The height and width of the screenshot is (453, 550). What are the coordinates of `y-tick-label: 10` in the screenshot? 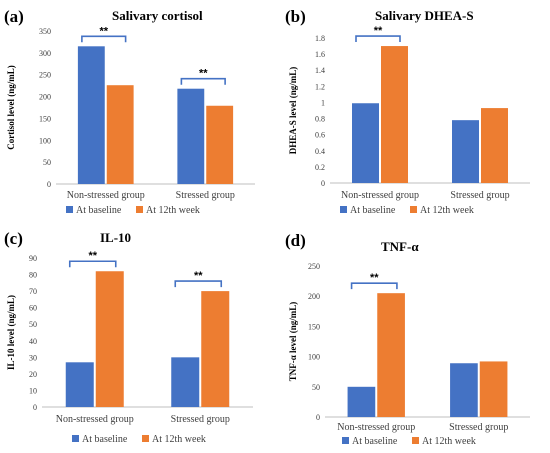 It's located at (33, 390).